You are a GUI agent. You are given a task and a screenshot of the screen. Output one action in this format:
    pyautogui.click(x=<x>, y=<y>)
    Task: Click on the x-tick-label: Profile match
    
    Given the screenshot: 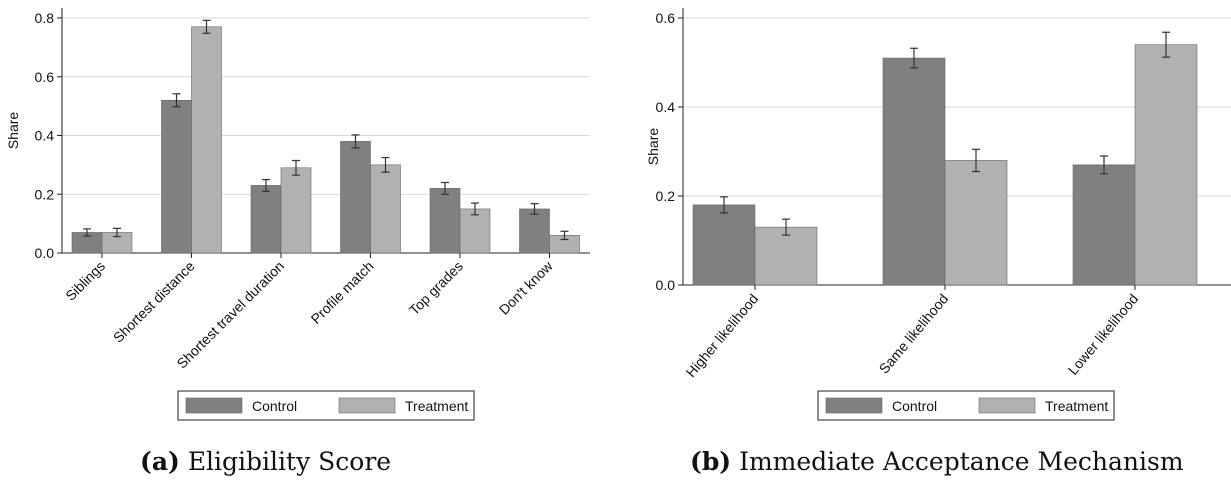 What is the action you would take?
    pyautogui.click(x=342, y=292)
    